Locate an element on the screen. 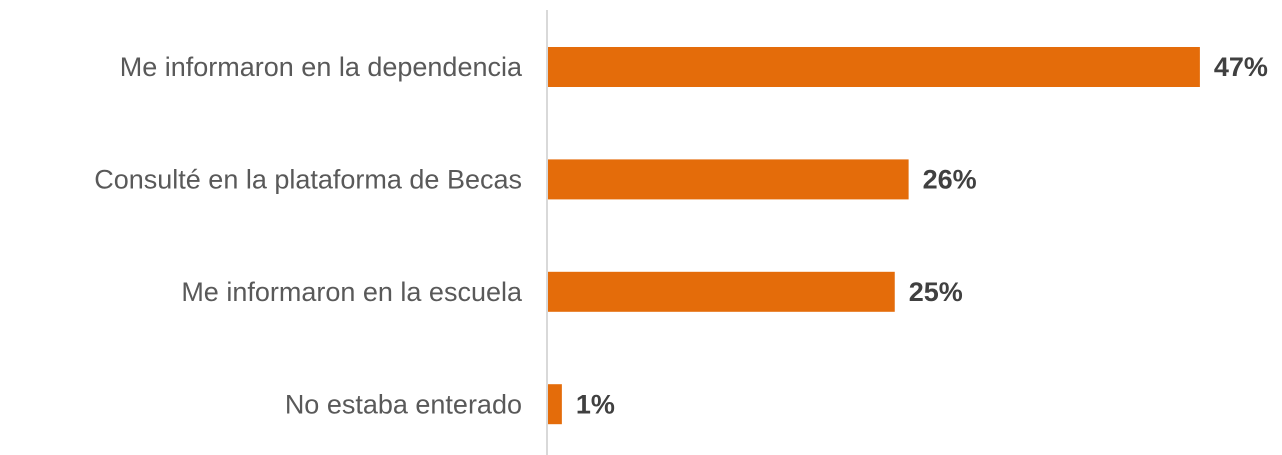 The image size is (1282, 455). category-label: Consulté en la plataforma de Becas is located at coordinates (308, 180).